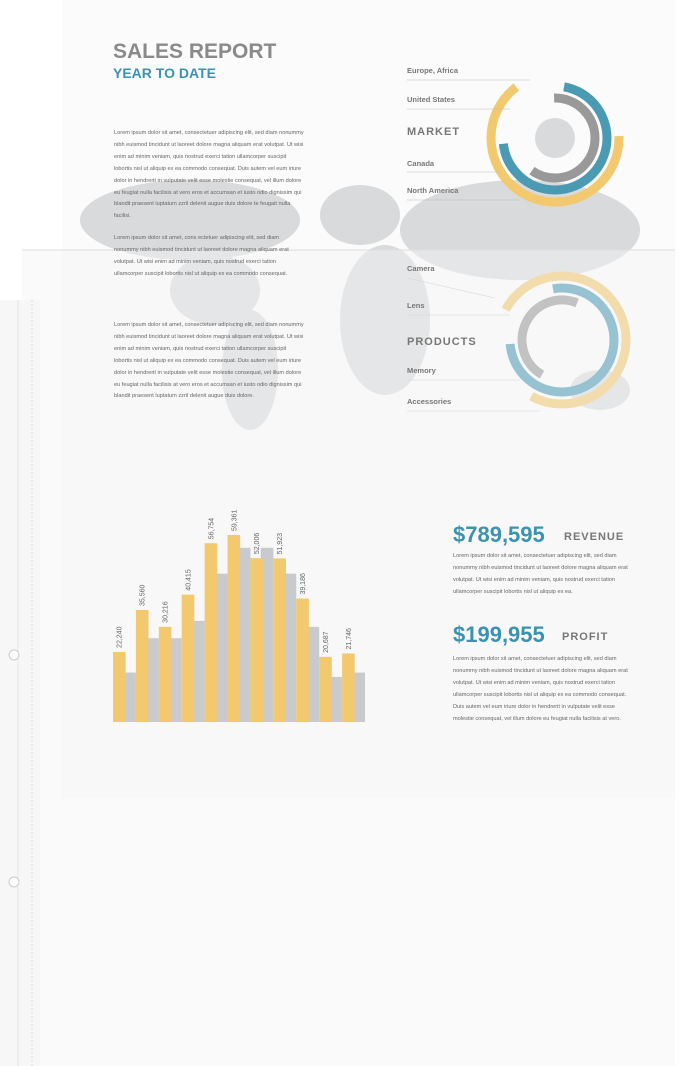  I want to click on products-heading: PRODUCTS, so click(442, 342).